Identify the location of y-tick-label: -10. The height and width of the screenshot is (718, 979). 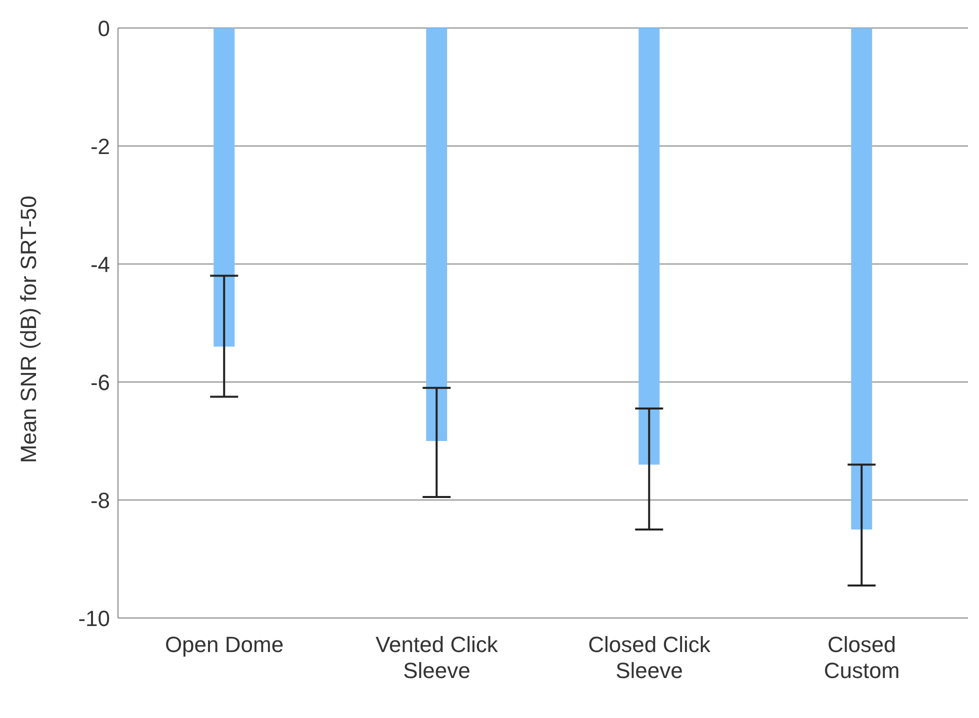
(94, 618).